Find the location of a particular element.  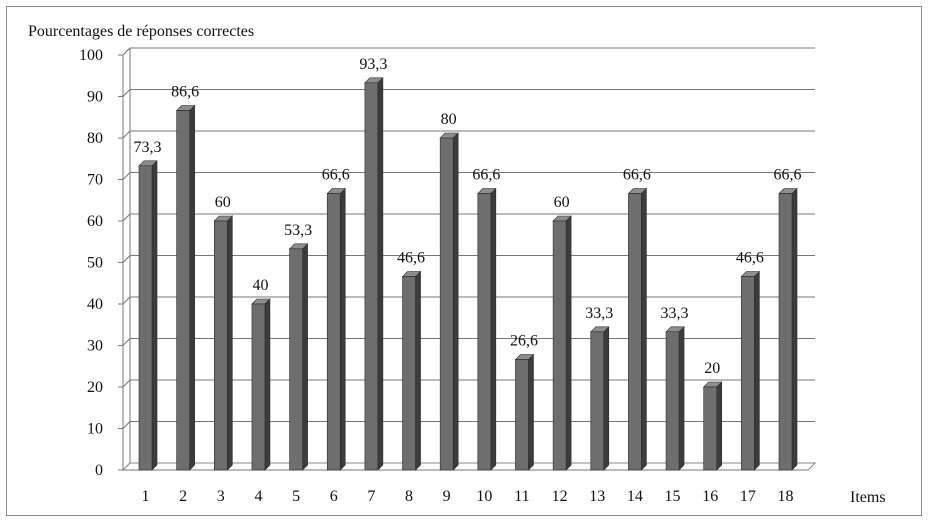

x-tick-label: 2 is located at coordinates (183, 496).